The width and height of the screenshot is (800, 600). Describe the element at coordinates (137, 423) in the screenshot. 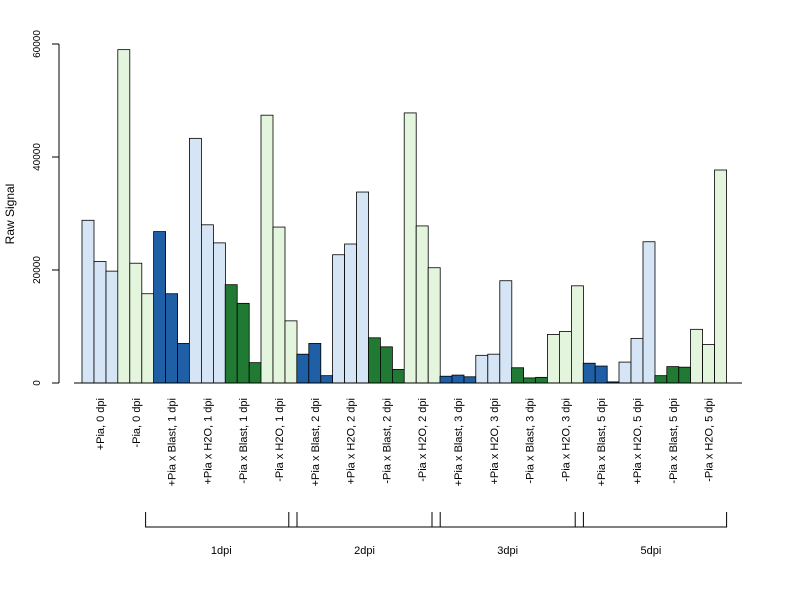

I see `x-tick-label: -Pia, 0 dpi` at that location.